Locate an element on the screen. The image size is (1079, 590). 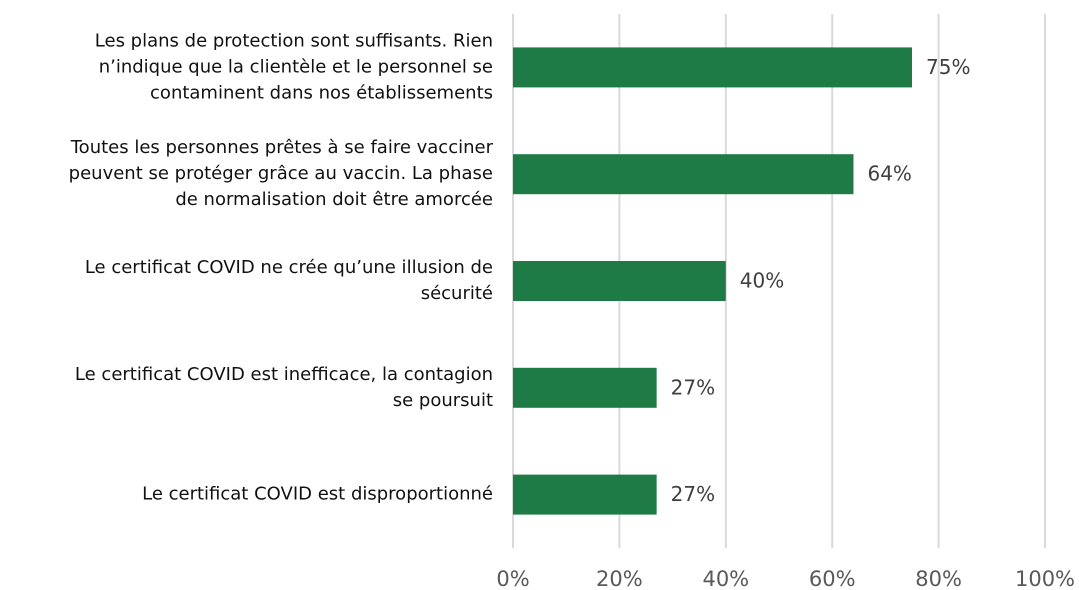
value-label: 64% is located at coordinates (889, 174).